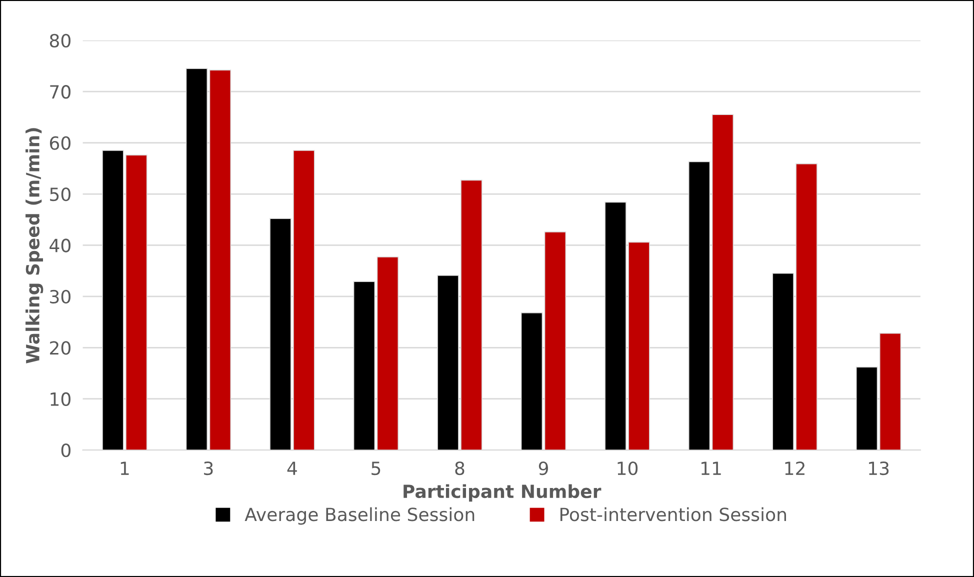  What do you see at coordinates (543, 468) in the screenshot?
I see `x-tick-label: 9` at bounding box center [543, 468].